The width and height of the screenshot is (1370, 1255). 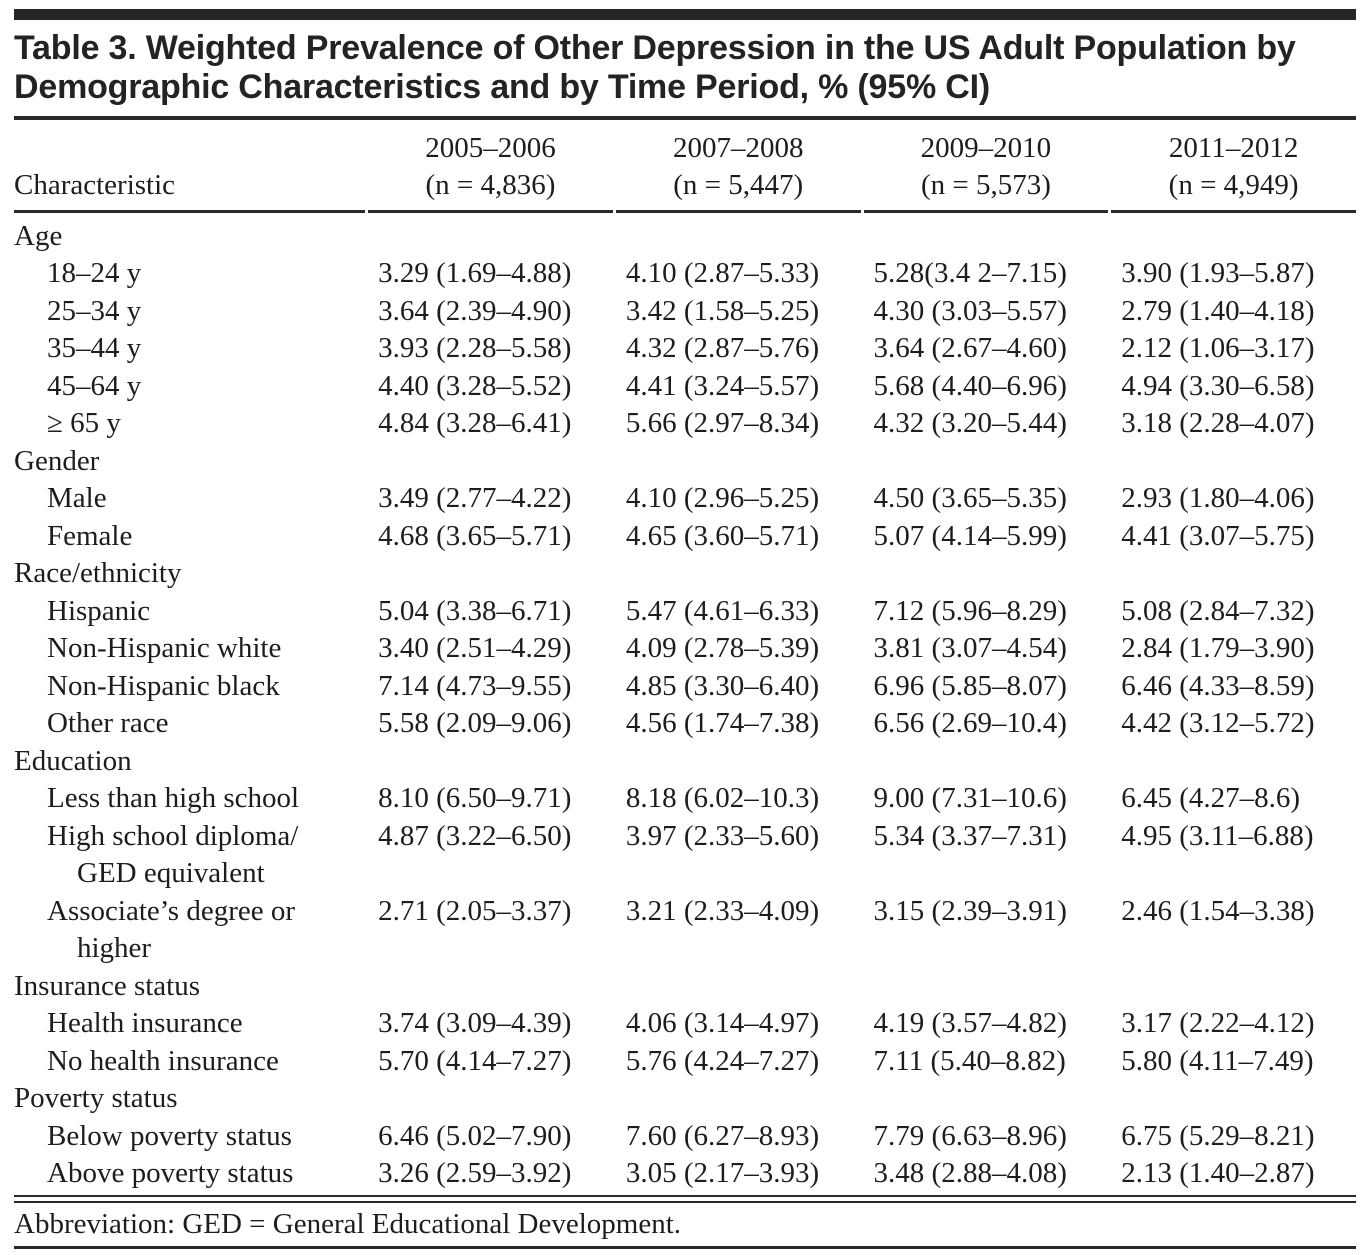 What do you see at coordinates (970, 498) in the screenshot?
I see `cell-value: 4.50 (3.65–5.35)` at bounding box center [970, 498].